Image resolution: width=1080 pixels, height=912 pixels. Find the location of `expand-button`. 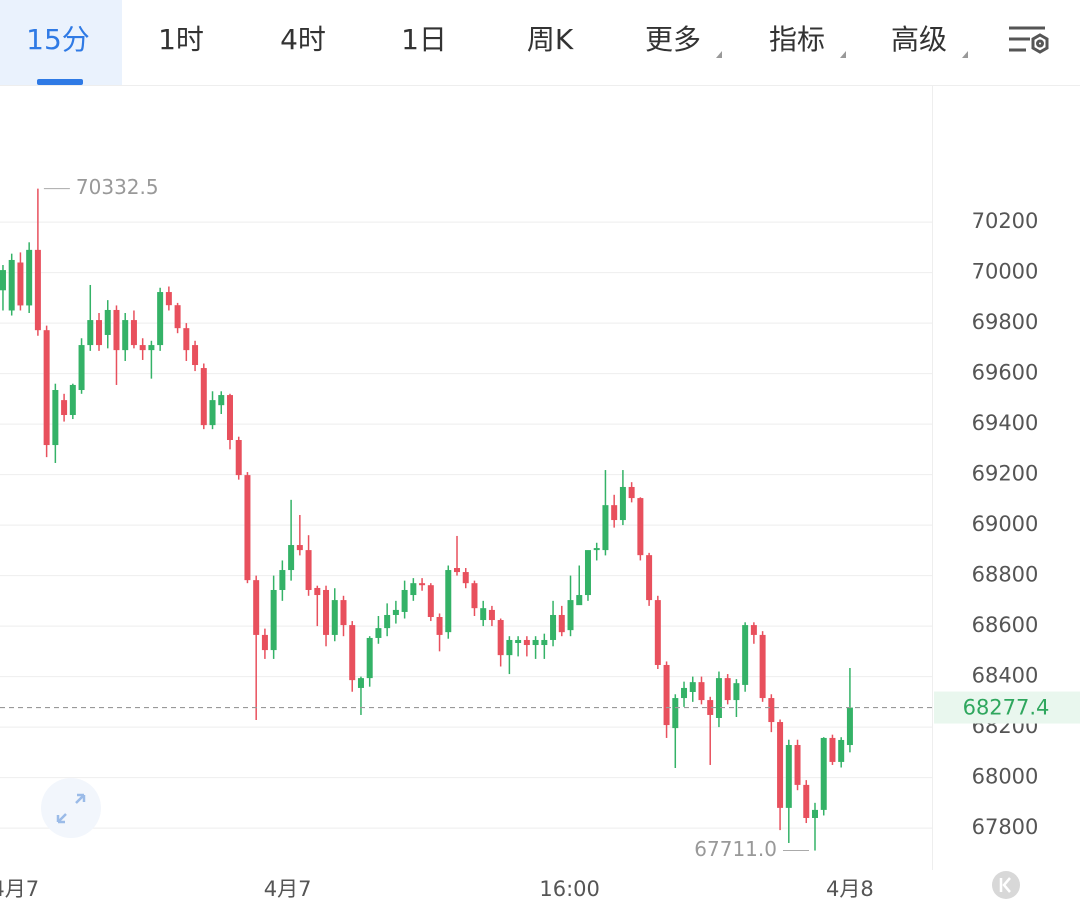

expand-button is located at coordinates (71, 808).